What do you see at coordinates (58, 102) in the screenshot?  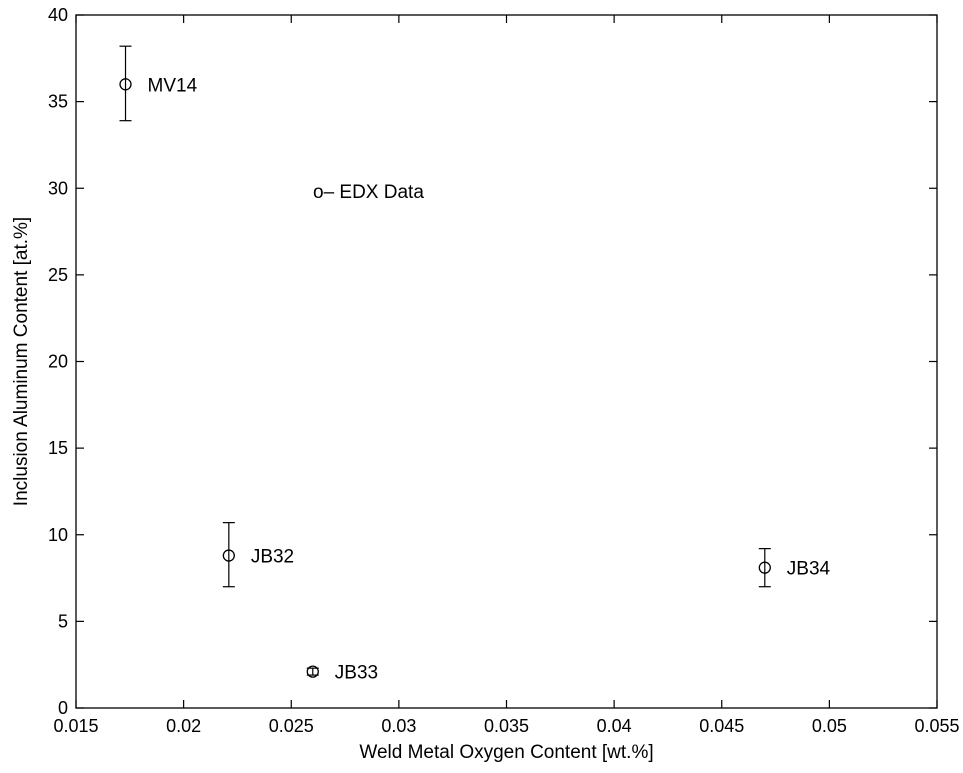 I see `y-tick-label: 35` at bounding box center [58, 102].